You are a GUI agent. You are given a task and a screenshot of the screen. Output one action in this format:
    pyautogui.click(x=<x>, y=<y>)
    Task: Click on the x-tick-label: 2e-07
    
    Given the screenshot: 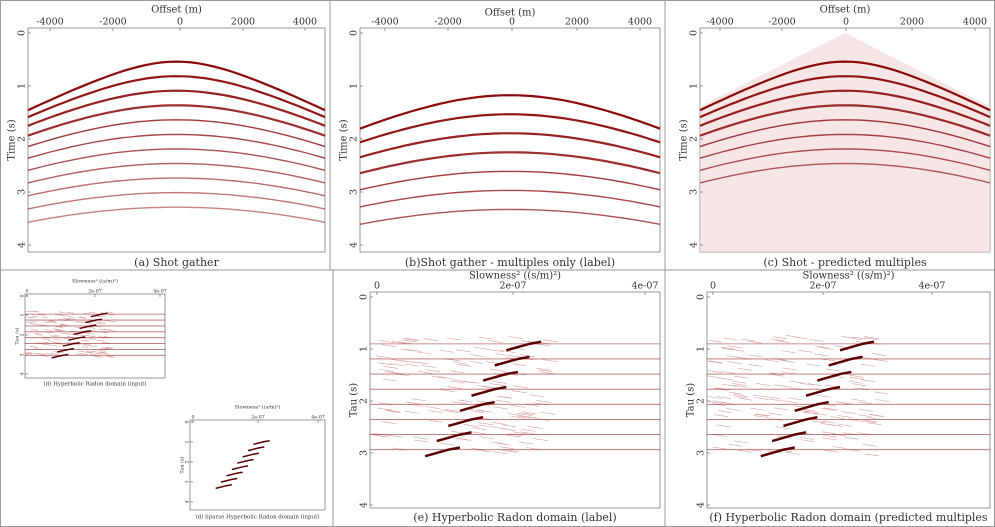 What is the action you would take?
    pyautogui.click(x=94, y=292)
    